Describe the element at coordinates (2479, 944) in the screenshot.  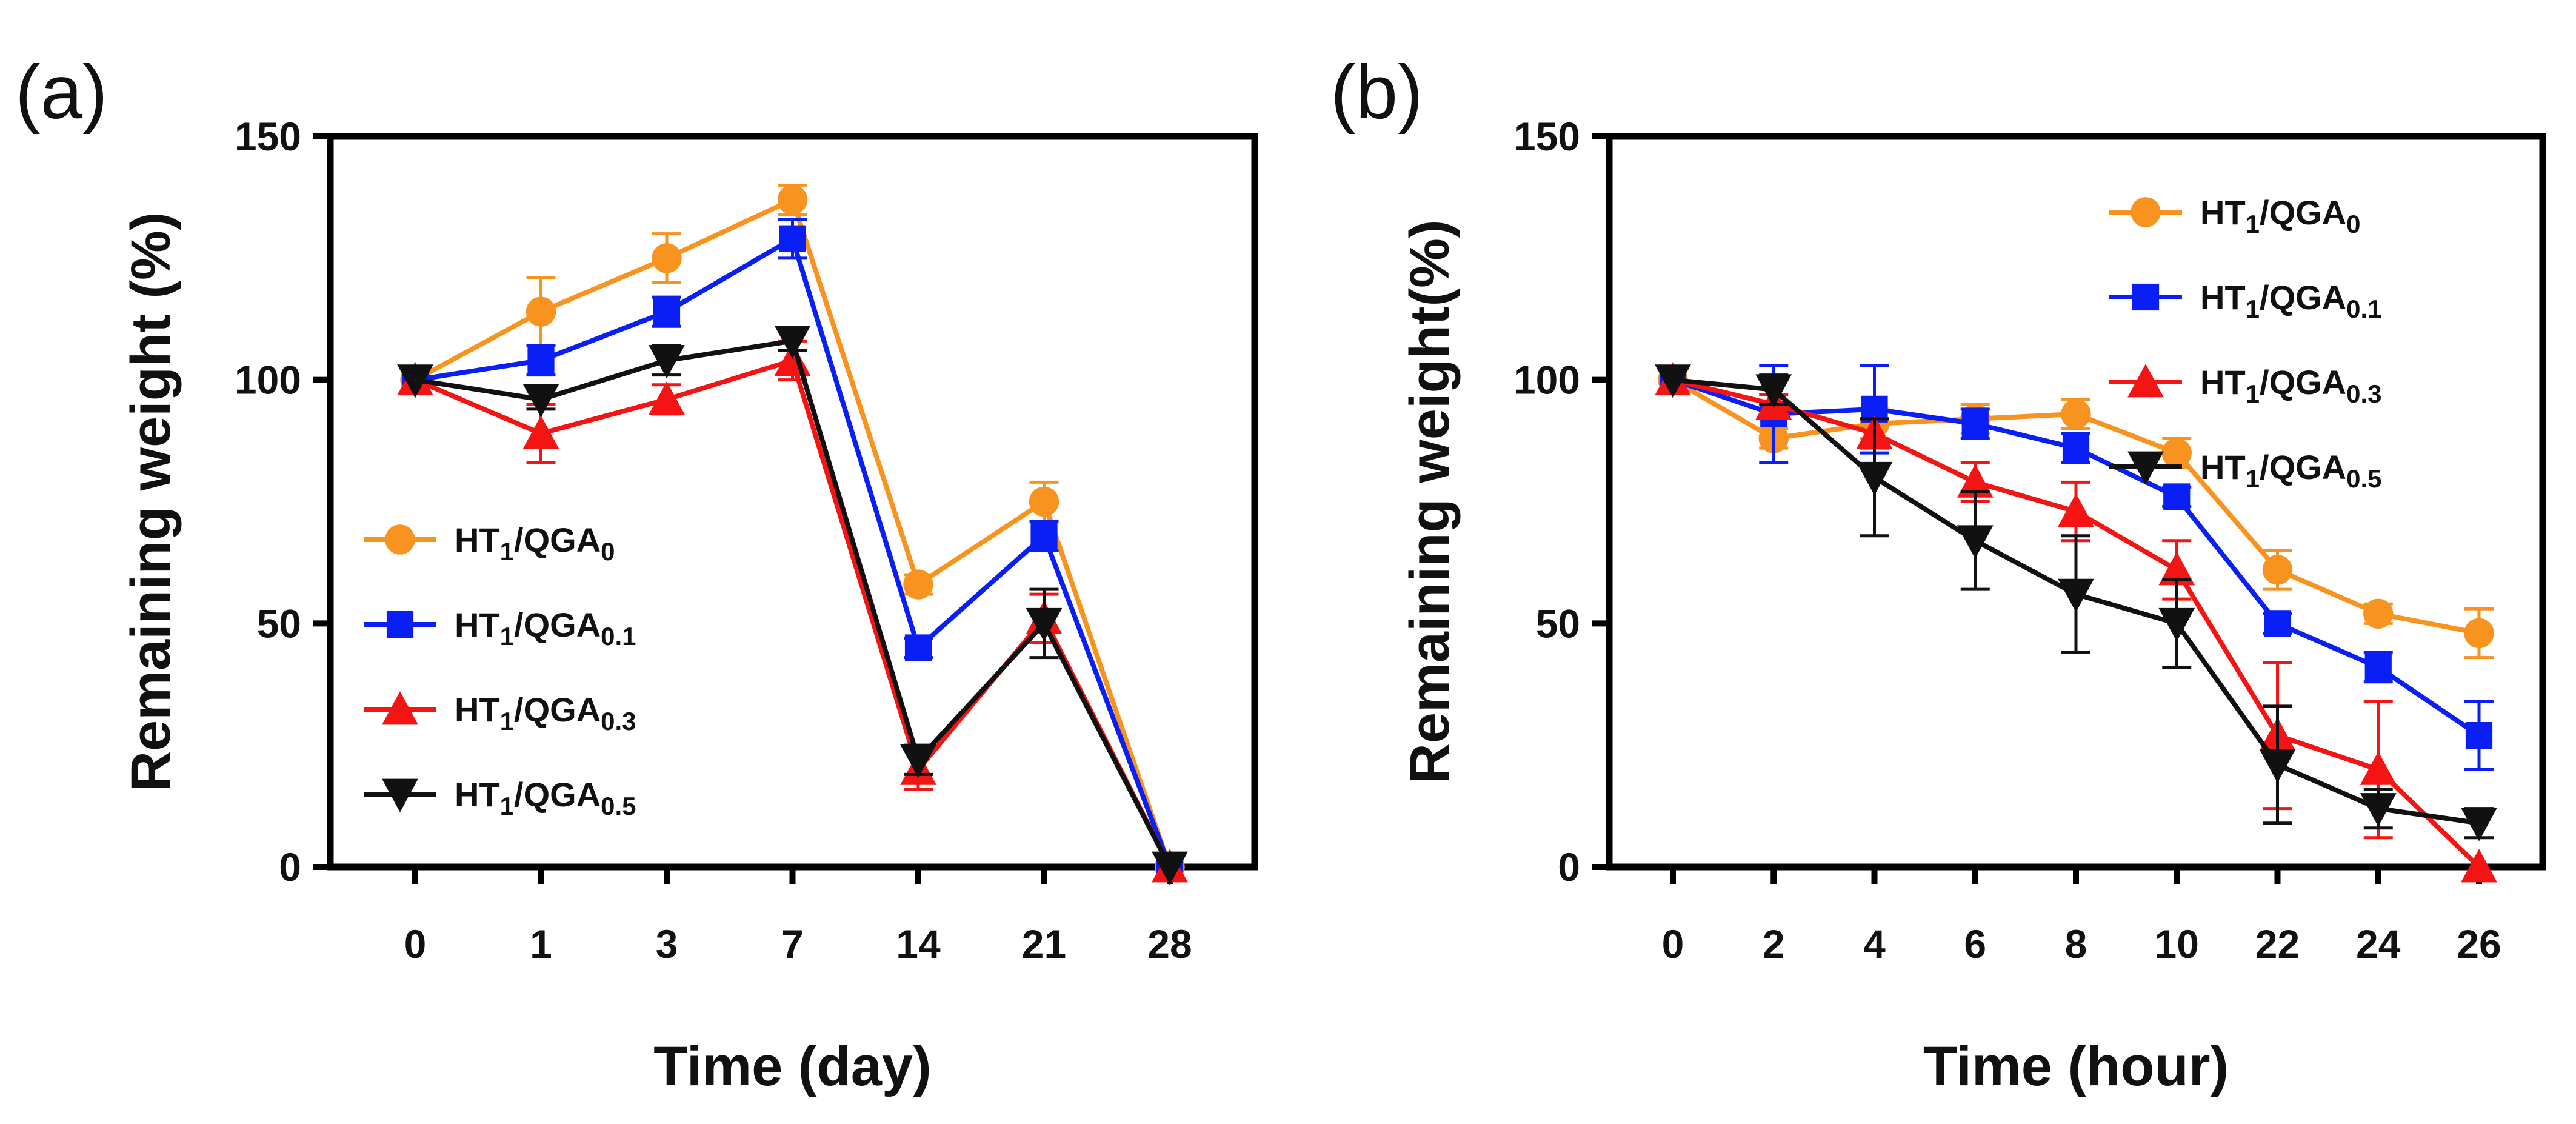
I see `x-tick-label: 26` at that location.